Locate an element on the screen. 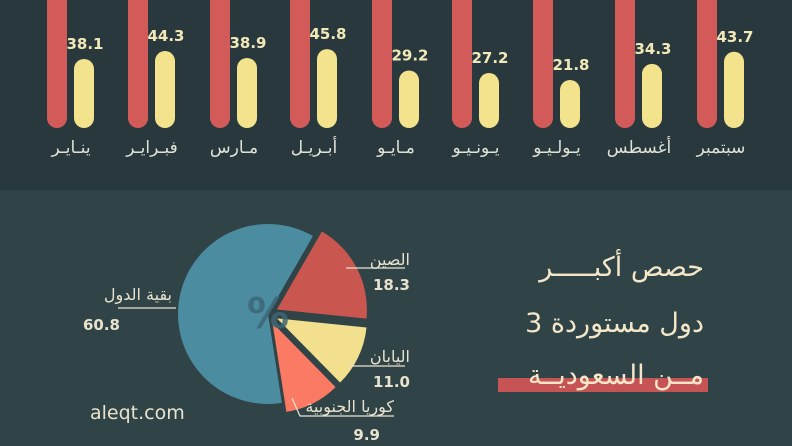 The height and width of the screenshot is (446, 792). month-label: يـولـيـو is located at coordinates (556, 148).